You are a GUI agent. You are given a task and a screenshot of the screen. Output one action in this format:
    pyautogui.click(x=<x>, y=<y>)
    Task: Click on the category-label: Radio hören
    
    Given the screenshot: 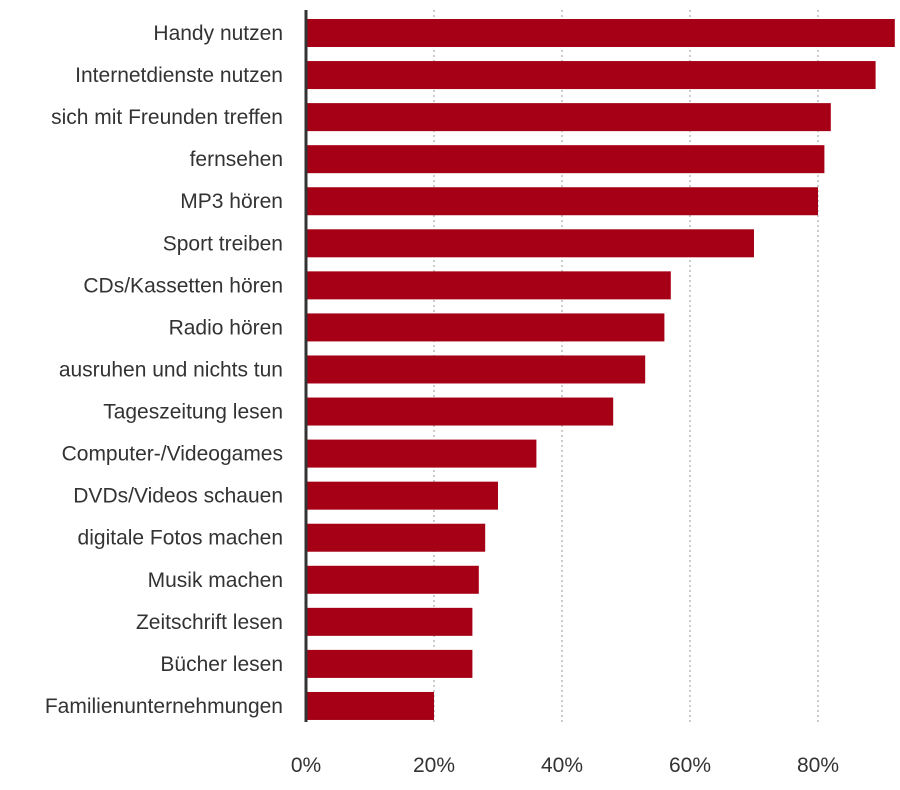 What is the action you would take?
    pyautogui.click(x=226, y=327)
    